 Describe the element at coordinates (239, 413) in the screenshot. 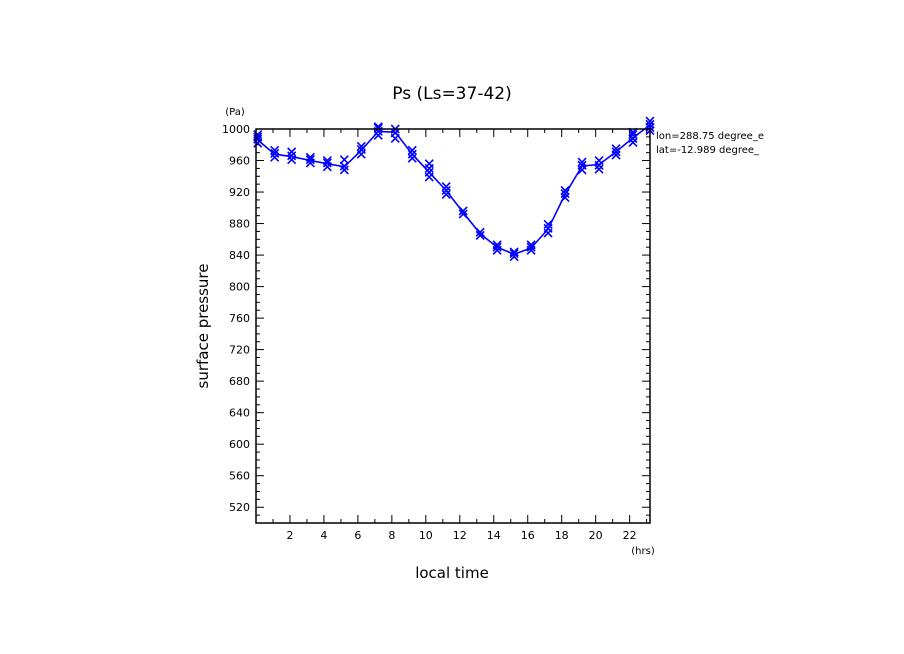

I see `y-tick-label: 640` at that location.